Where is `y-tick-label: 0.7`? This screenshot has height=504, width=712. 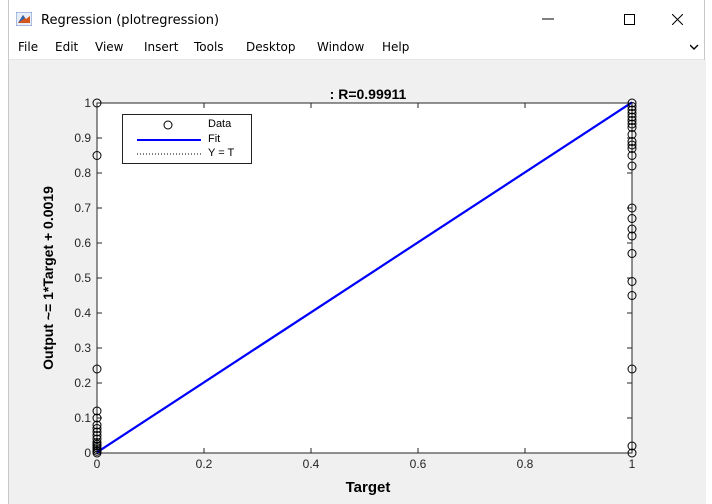
y-tick-label: 0.7 is located at coordinates (82, 208).